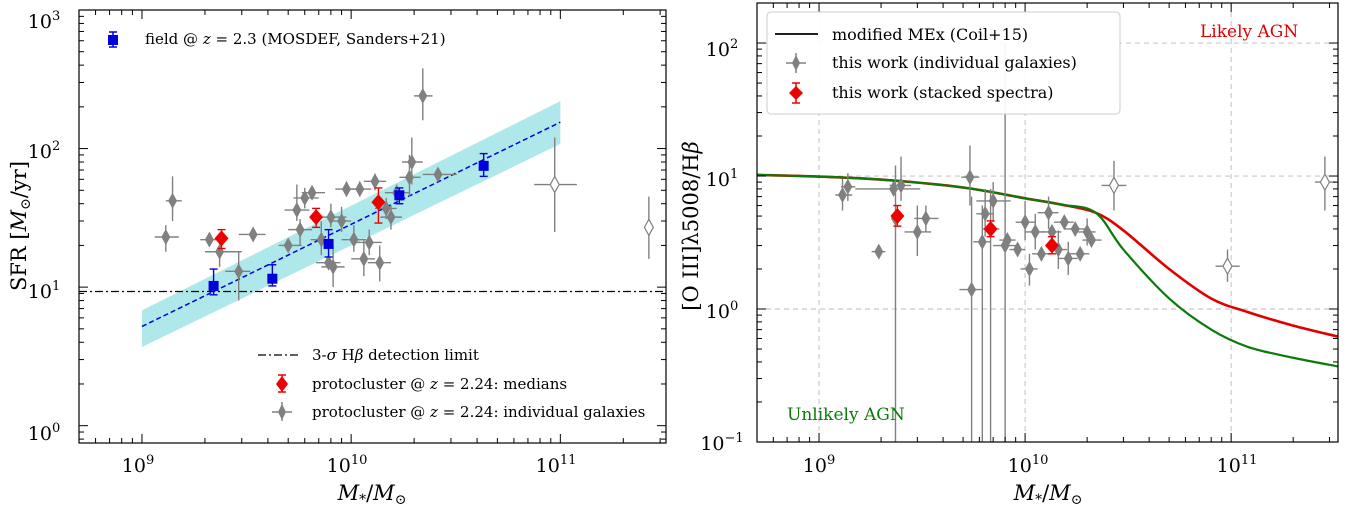 The height and width of the screenshot is (508, 1351). I want to click on legend-mex-label: modified MEx (Coil+15), so click(930, 34).